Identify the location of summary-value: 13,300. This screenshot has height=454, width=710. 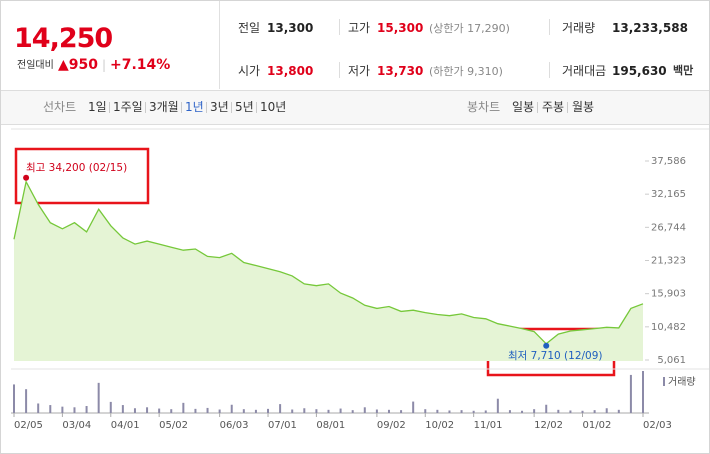
(290, 28).